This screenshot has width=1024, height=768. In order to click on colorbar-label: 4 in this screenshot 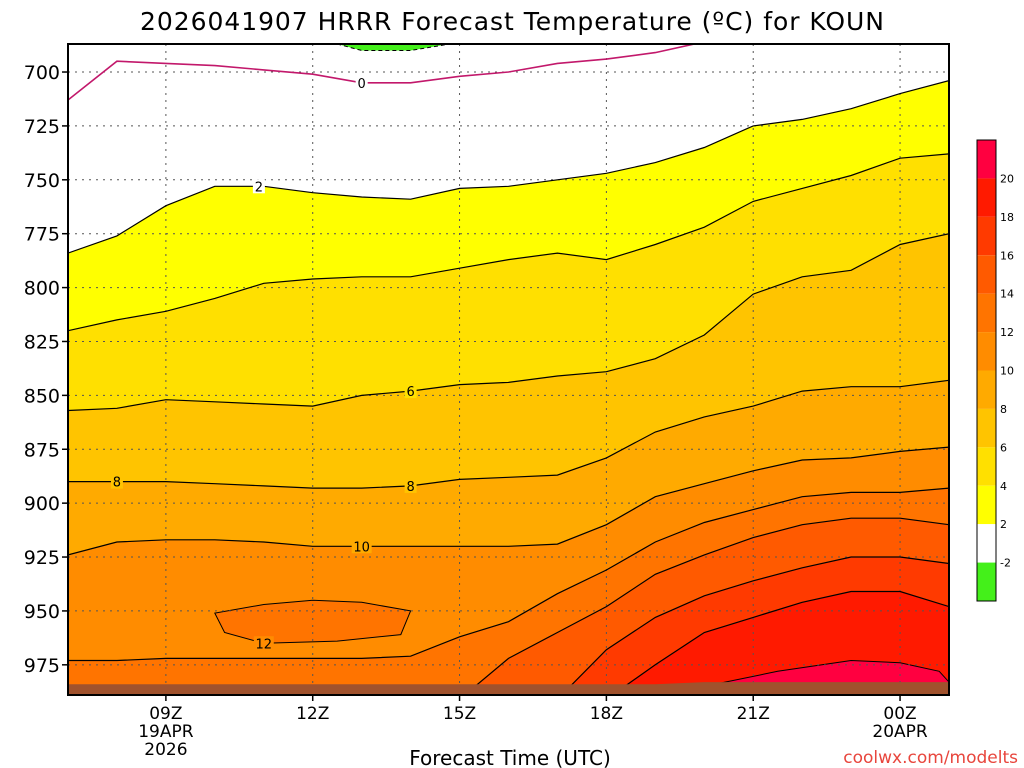, I will do `click(1003, 486)`.